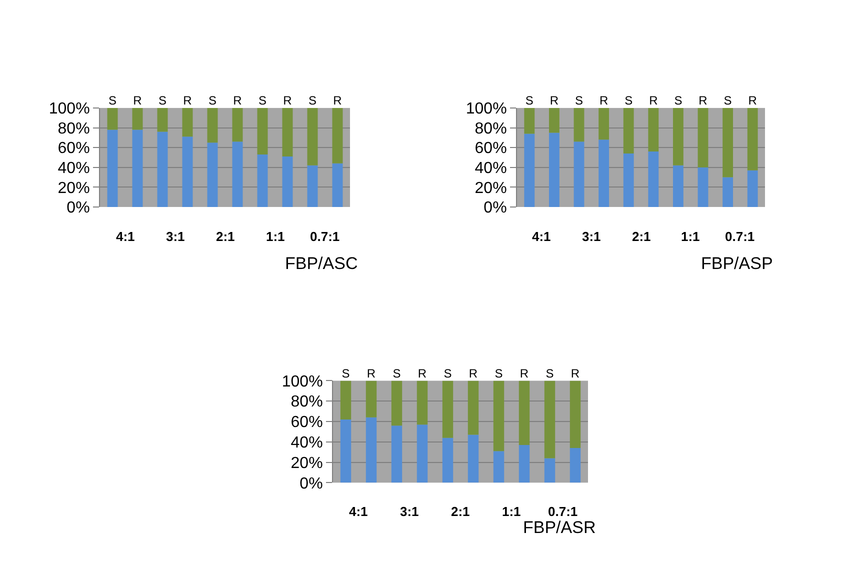 The height and width of the screenshot is (581, 852). Describe the element at coordinates (737, 263) in the screenshot. I see `x-axis-title: FBP/ASP` at that location.